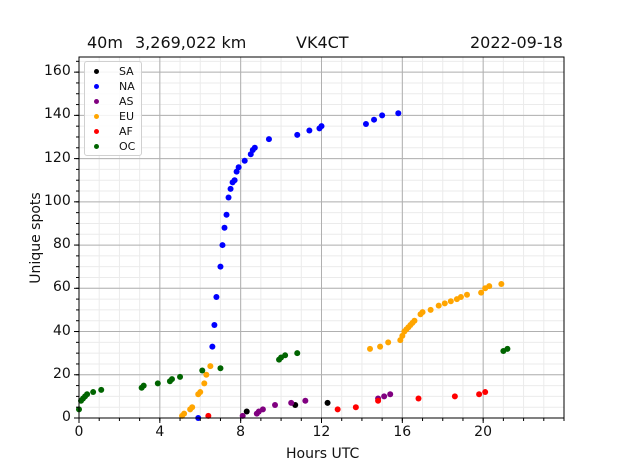  I want to click on y-axis-label: Unique spots, so click(36, 238).